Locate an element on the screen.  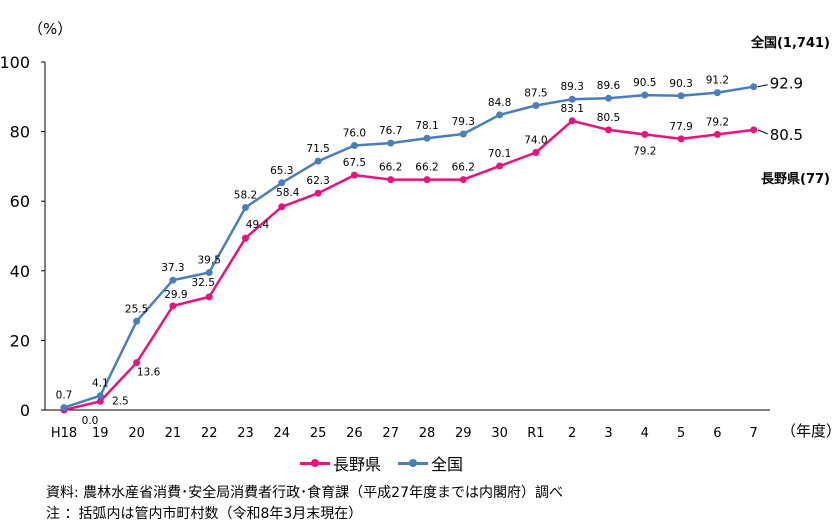
legend-swatch-national is located at coordinates (413, 462).